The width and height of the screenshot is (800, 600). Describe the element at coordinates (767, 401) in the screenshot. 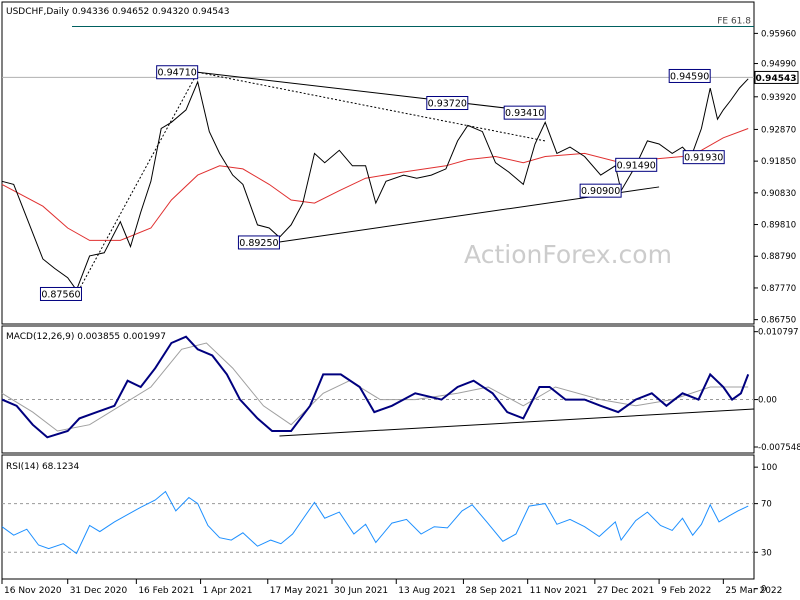

I see `macd-y-tick-label: 0.00` at that location.